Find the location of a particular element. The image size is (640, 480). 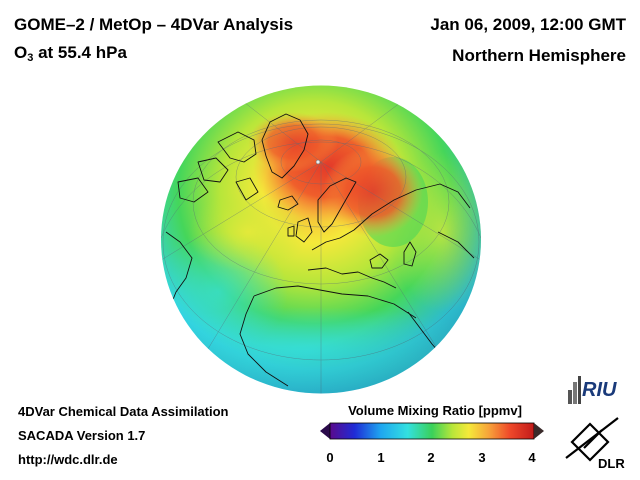

footer-url: http://wdc.dlr.de is located at coordinates (68, 459).